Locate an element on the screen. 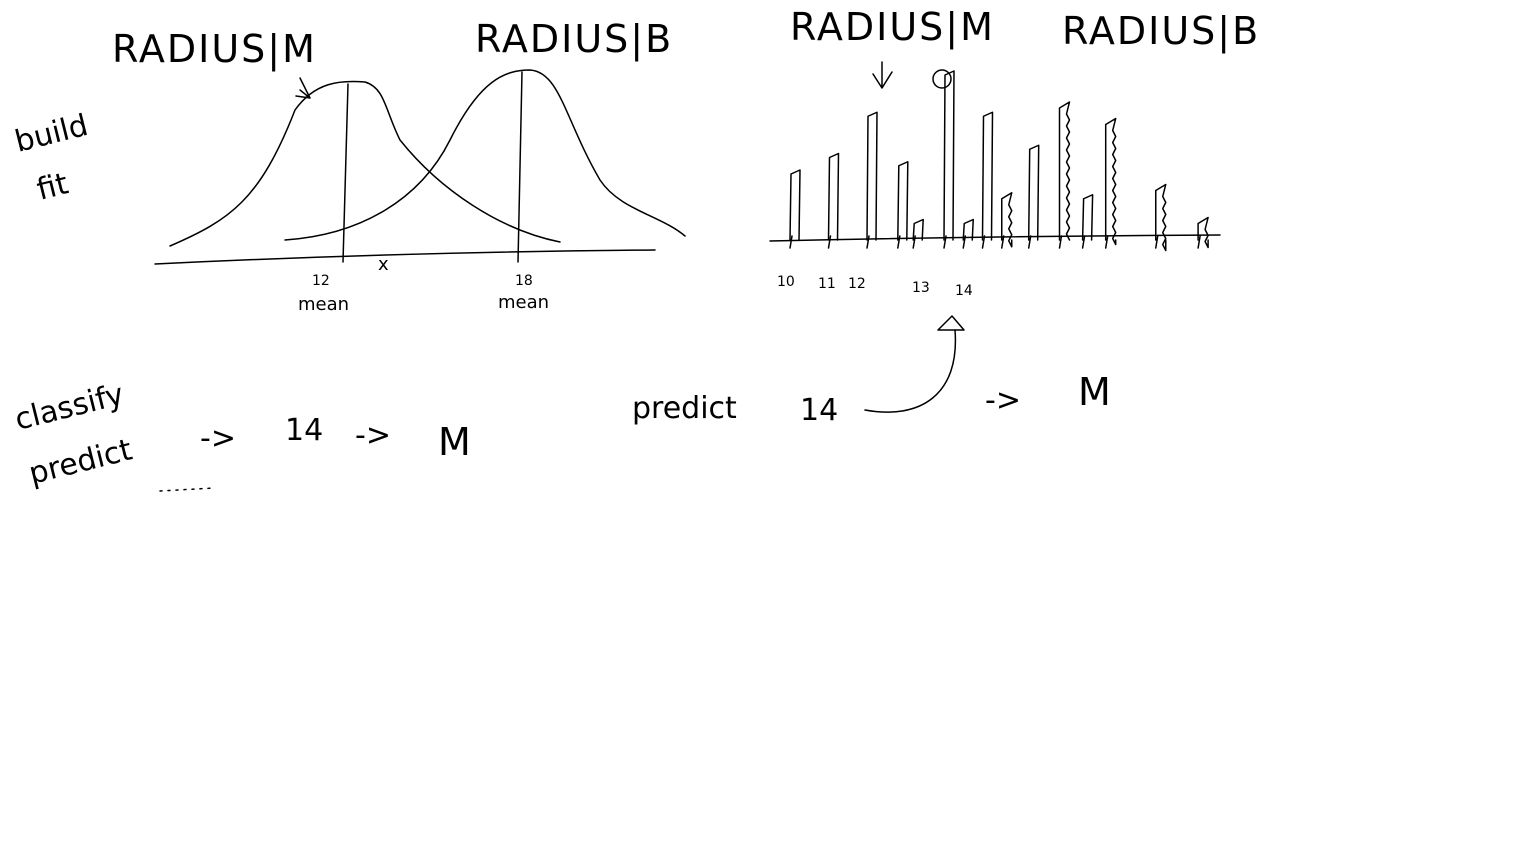 This screenshot has height=864, width=1536. mean-m-label: mean is located at coordinates (323, 304).